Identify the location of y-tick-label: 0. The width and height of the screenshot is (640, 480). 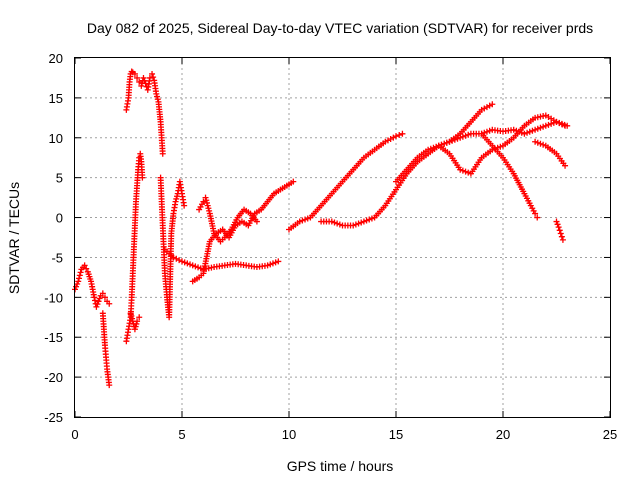
(59, 218).